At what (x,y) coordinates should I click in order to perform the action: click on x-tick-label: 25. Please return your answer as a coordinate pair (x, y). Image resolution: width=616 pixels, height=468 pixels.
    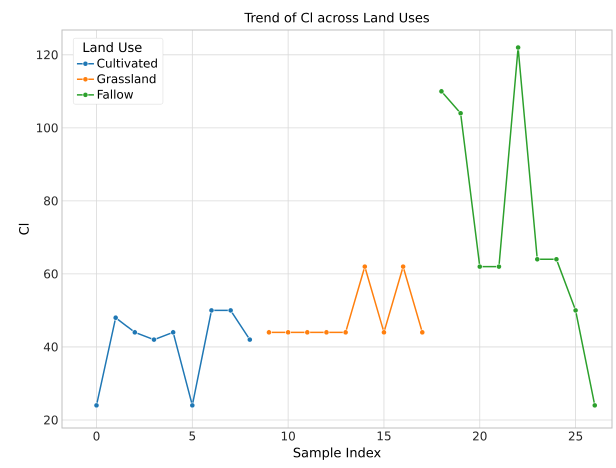
    Looking at the image, I should click on (575, 436).